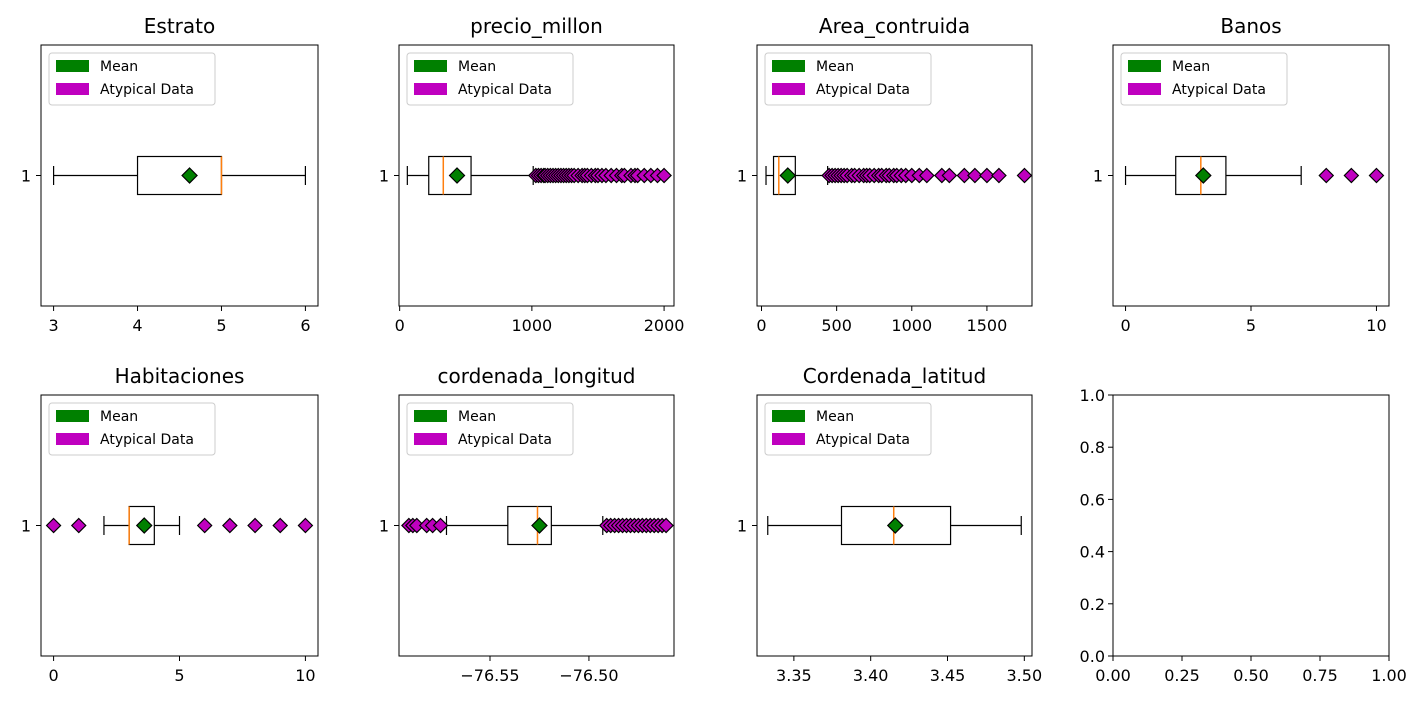  What do you see at coordinates (179, 26) in the screenshot?
I see `subplot-title: Estrato` at bounding box center [179, 26].